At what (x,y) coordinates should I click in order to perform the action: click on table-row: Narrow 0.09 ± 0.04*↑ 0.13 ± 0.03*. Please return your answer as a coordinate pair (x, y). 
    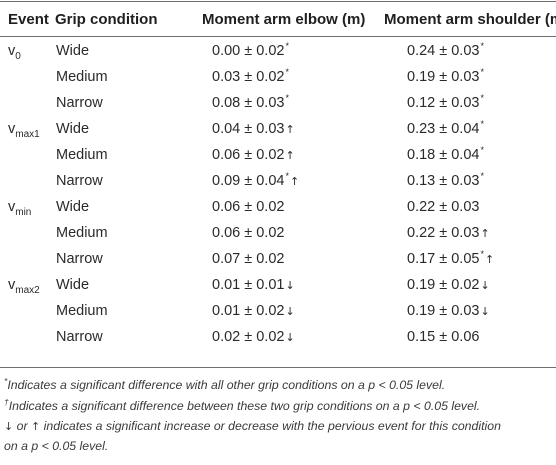
    Looking at the image, I should click on (278, 181).